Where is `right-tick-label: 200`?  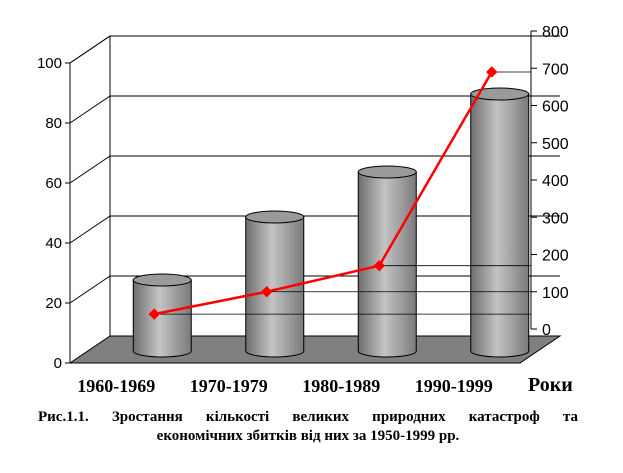
right-tick-label: 200 is located at coordinates (555, 256).